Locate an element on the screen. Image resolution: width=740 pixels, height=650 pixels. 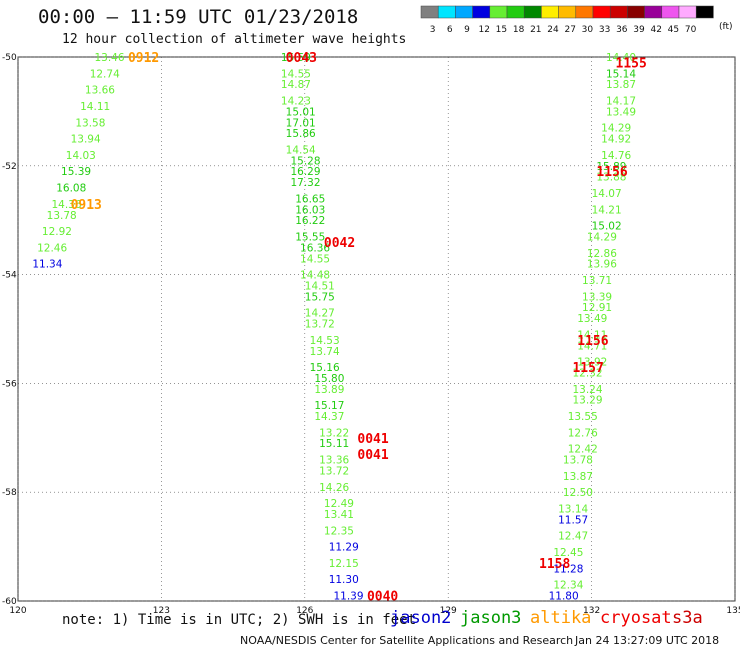
legend-label: 21 is located at coordinates (535, 30).